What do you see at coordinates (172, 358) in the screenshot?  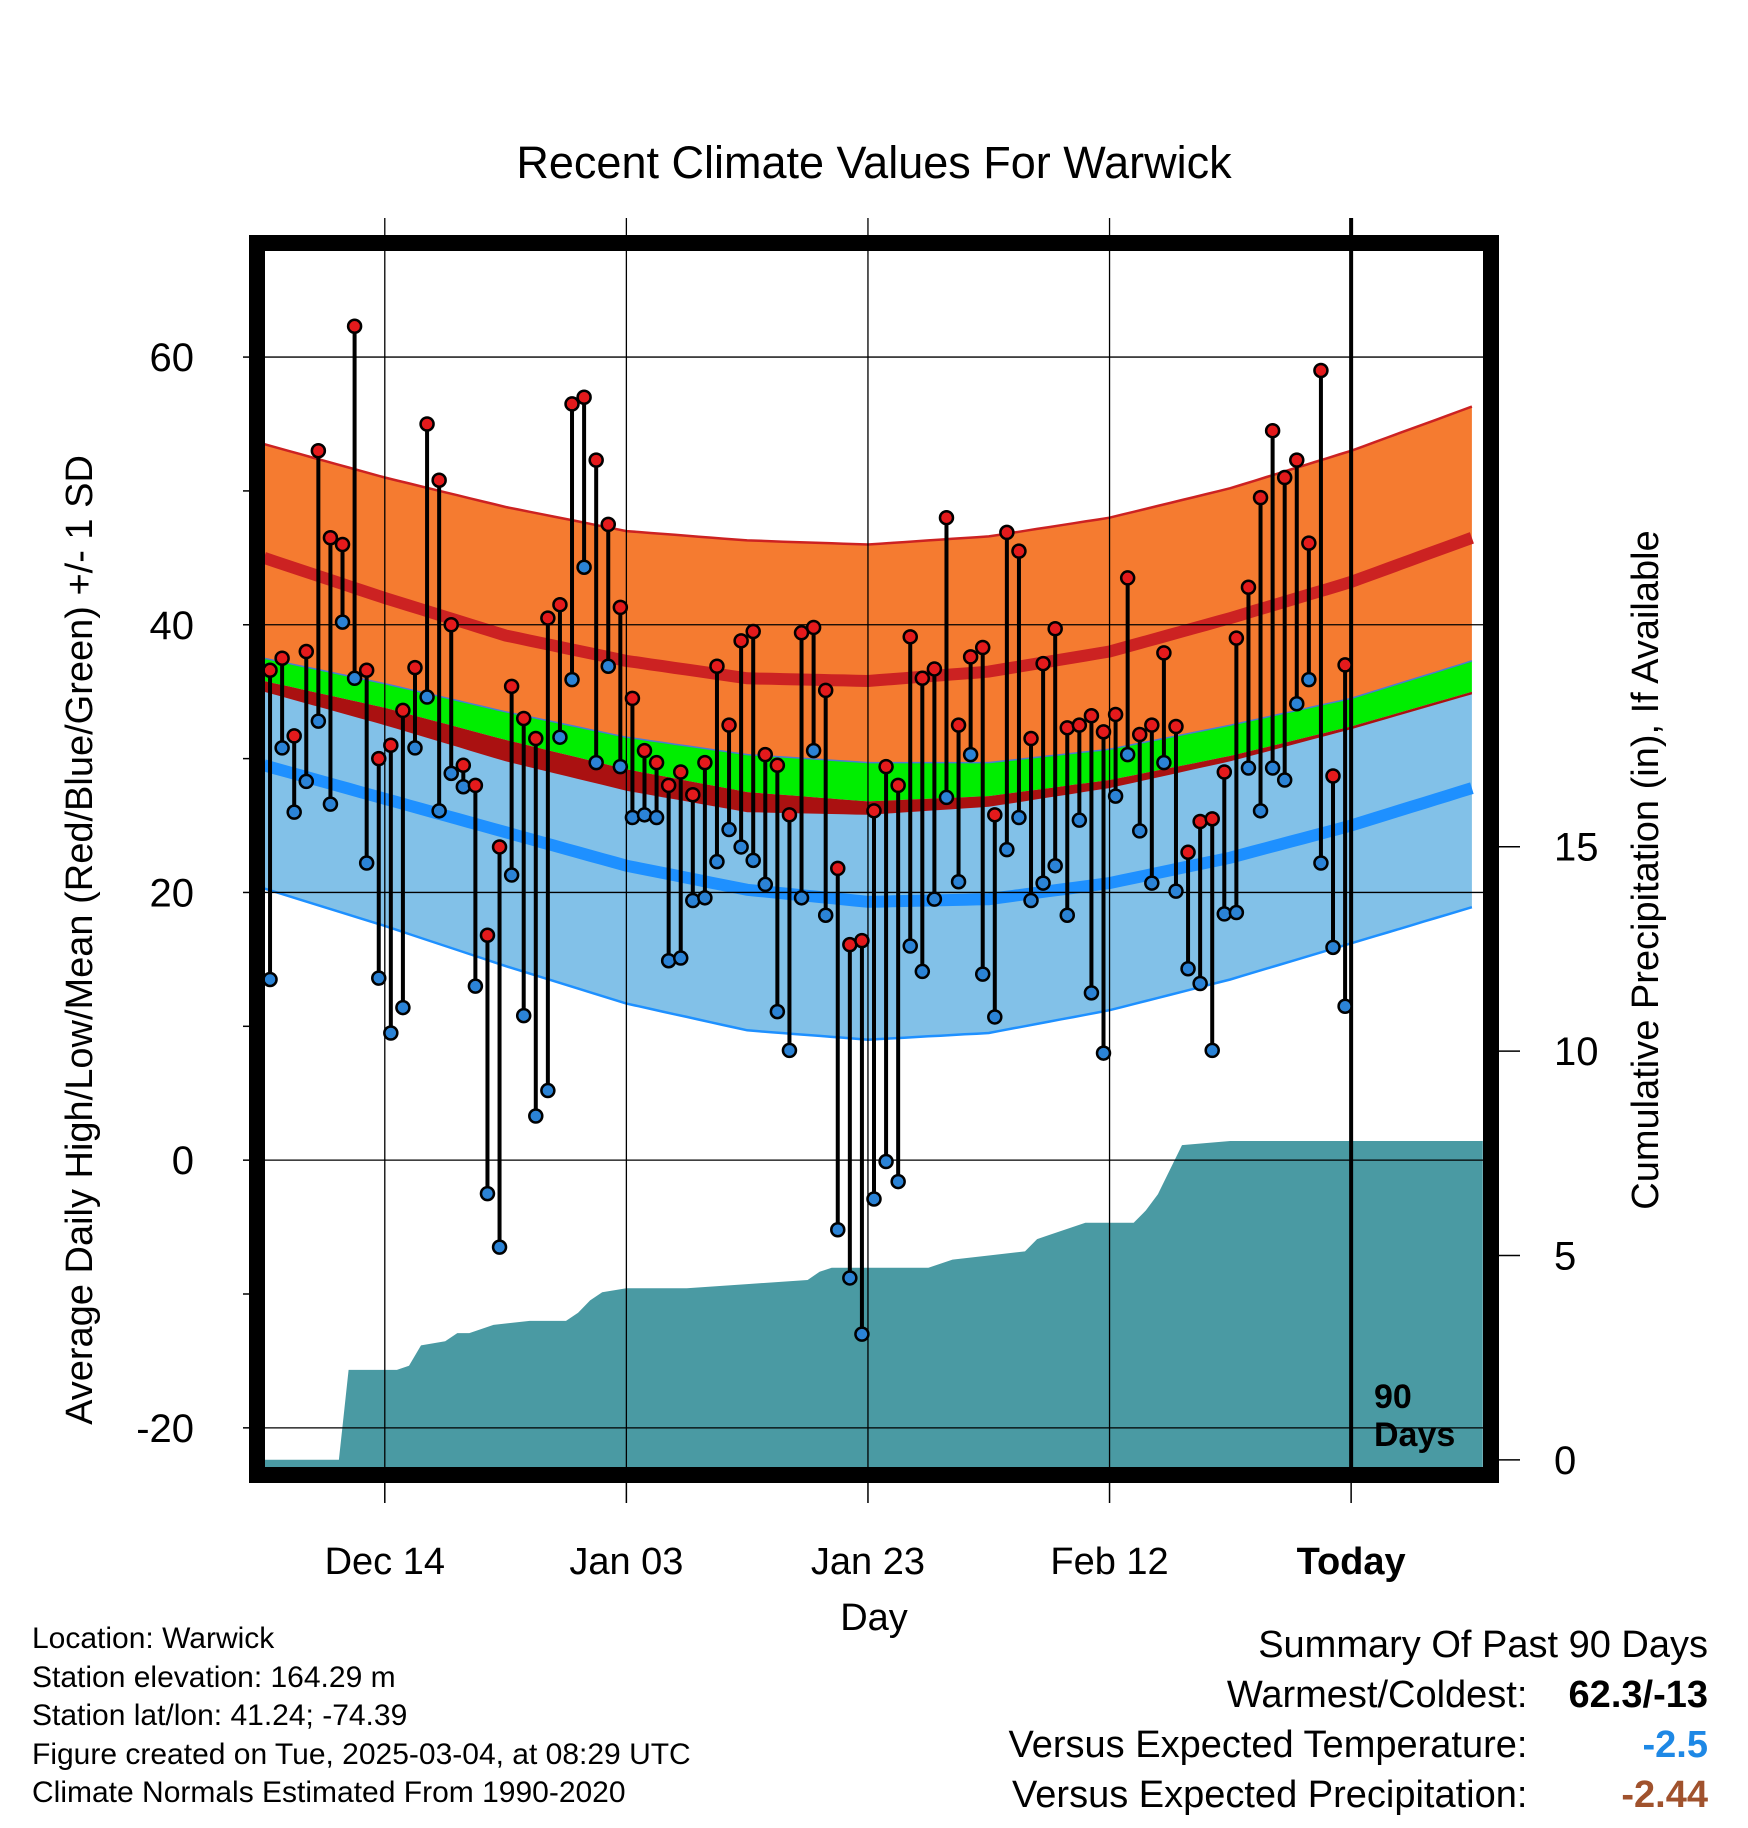 I see `y-tick-label: 60` at bounding box center [172, 358].